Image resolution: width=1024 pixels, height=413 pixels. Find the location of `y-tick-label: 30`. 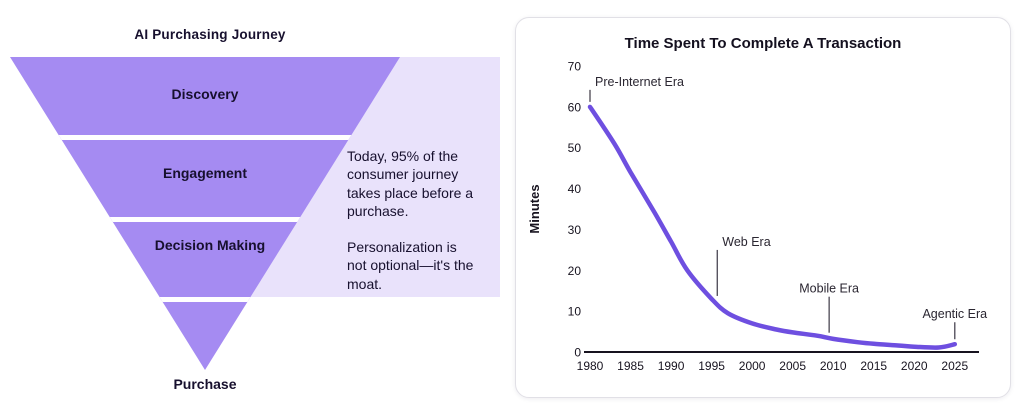

y-tick-label: 30 is located at coordinates (575, 230).